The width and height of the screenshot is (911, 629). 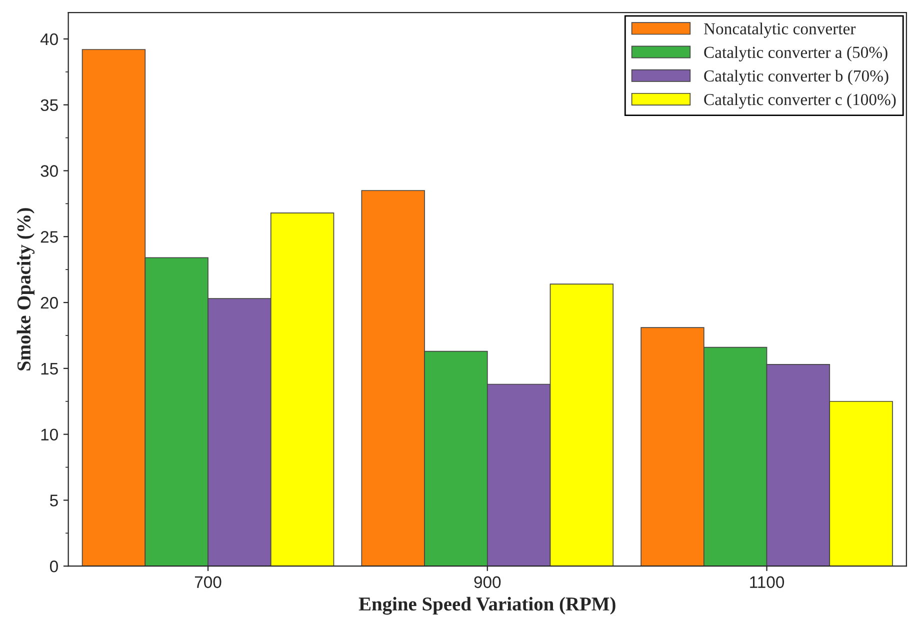 I want to click on legend-label: Catalytic converter c (100%), so click(x=800, y=101).